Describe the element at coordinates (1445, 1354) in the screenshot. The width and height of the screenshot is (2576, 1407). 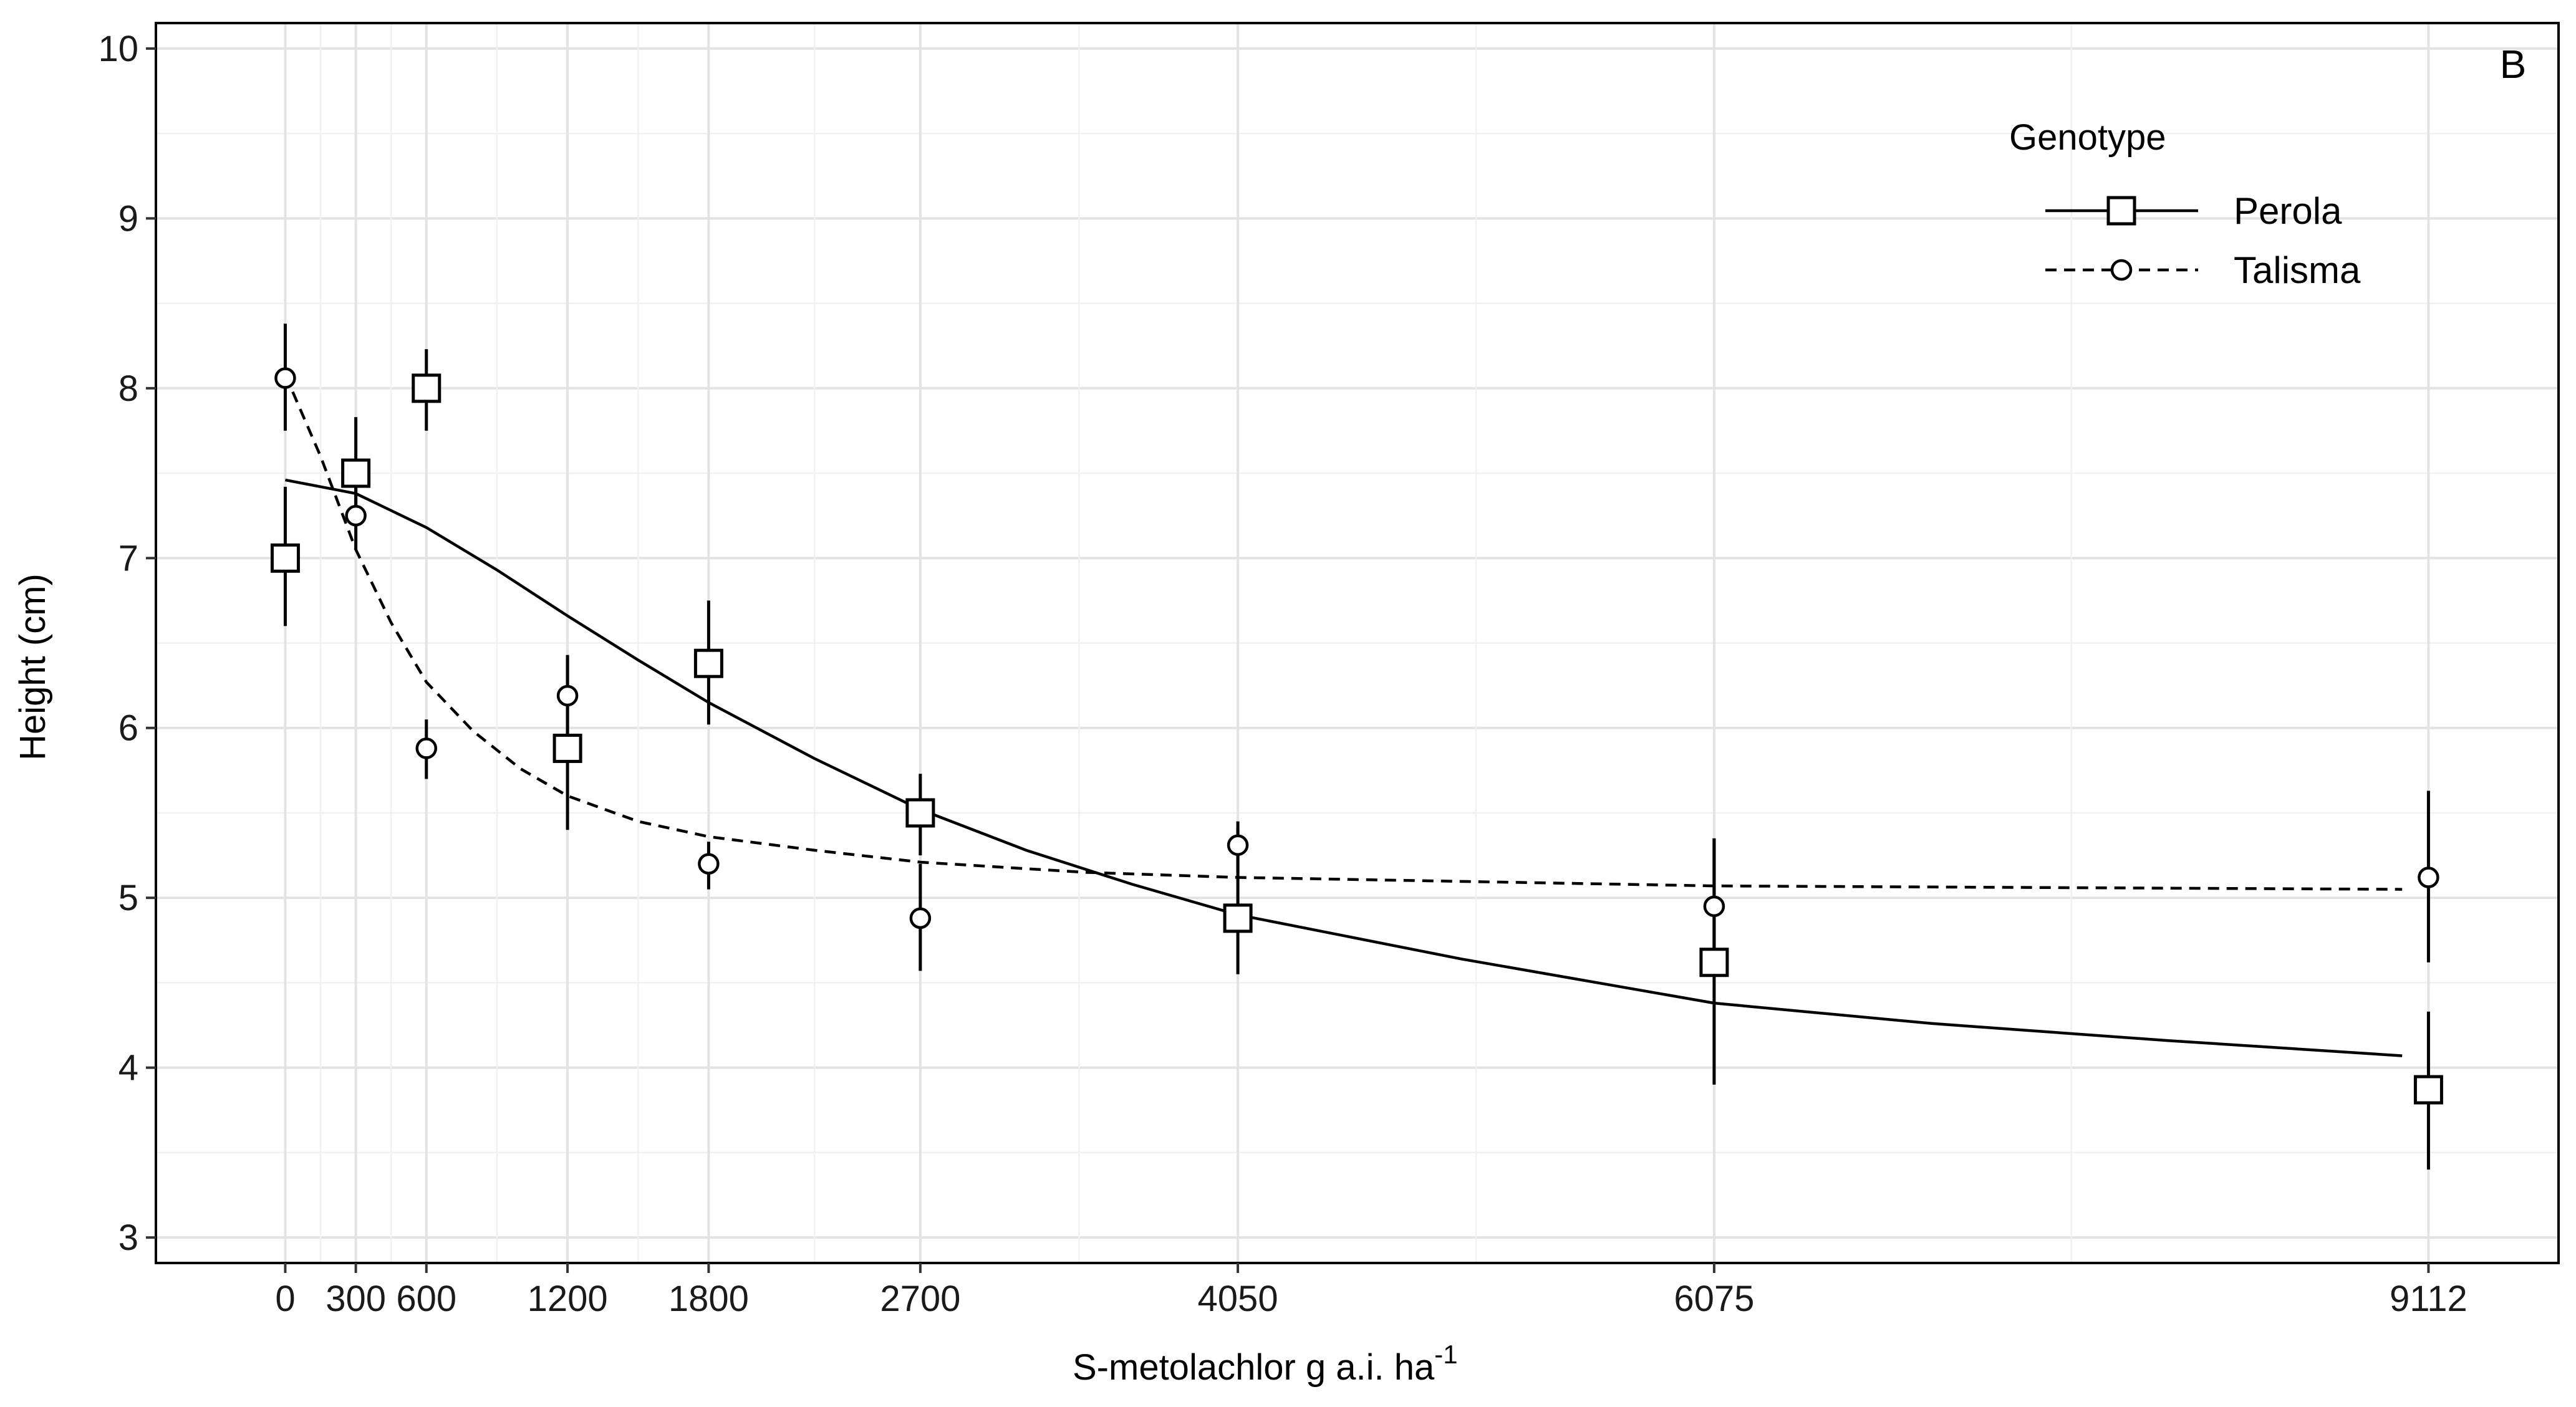
I see `x-axis-title-superscript: -1` at that location.